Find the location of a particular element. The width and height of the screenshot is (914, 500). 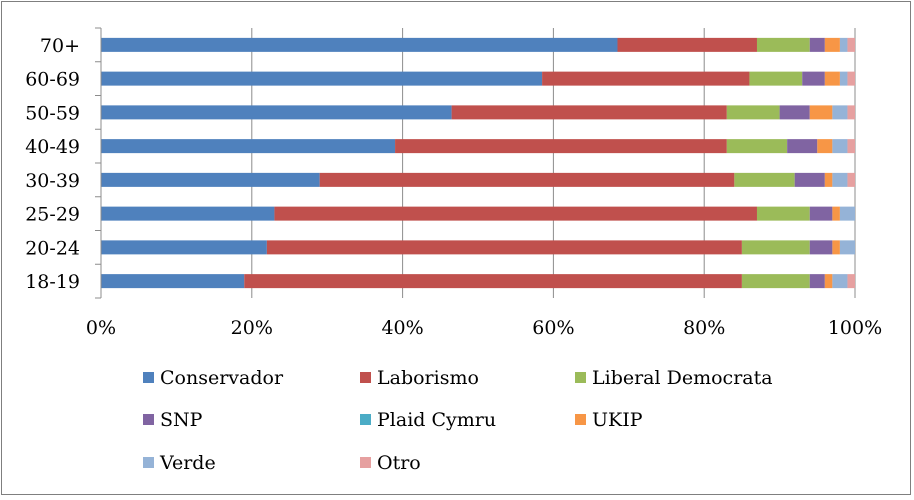

legend-label: UKIP is located at coordinates (617, 420).